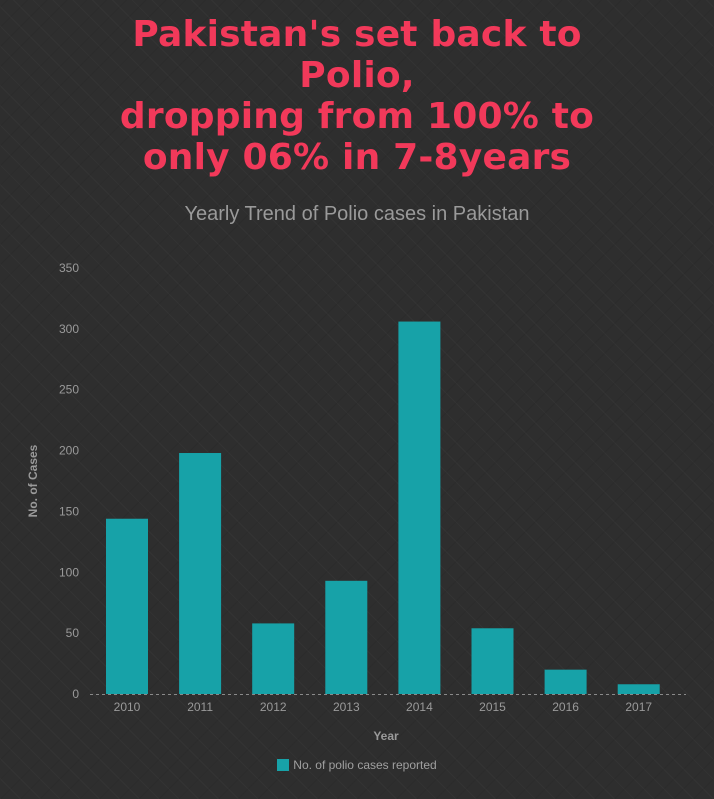  Describe the element at coordinates (386, 736) in the screenshot. I see `x-axis-label: Year` at that location.